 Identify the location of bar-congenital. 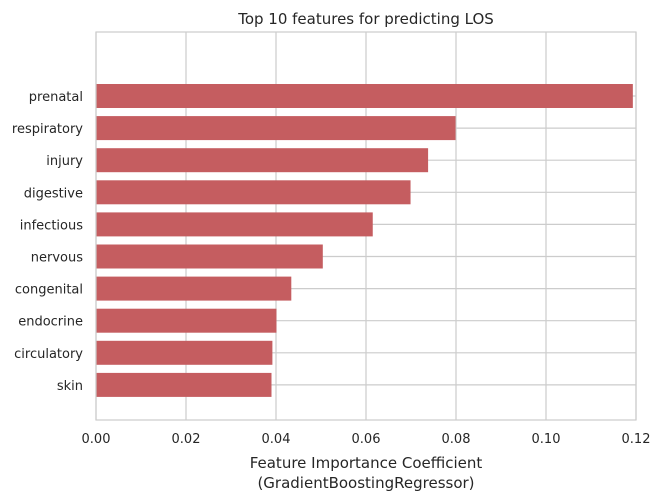
(194, 288).